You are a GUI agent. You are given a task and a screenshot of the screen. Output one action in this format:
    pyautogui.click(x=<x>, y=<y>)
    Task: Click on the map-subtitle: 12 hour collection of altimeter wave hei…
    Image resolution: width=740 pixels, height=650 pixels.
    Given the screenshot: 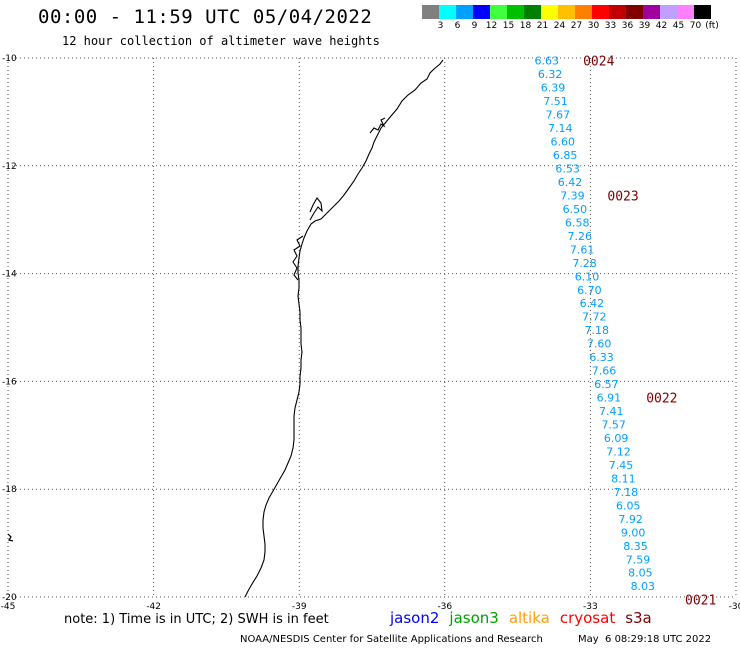 What is the action you would take?
    pyautogui.click(x=221, y=41)
    